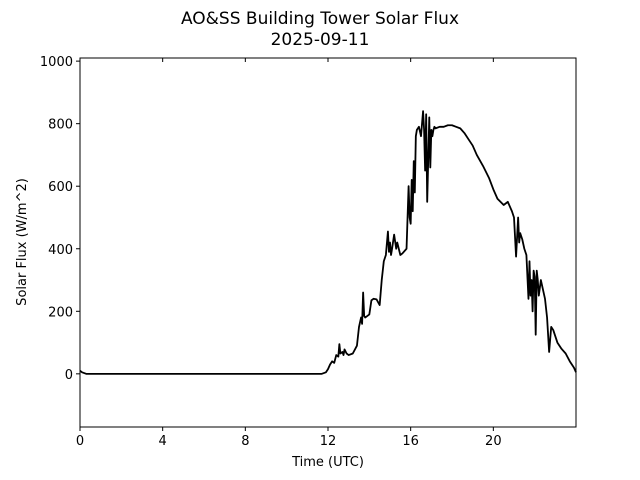 This screenshot has width=640, height=480. Describe the element at coordinates (60, 125) in the screenshot. I see `y-tick-label: 800` at that location.